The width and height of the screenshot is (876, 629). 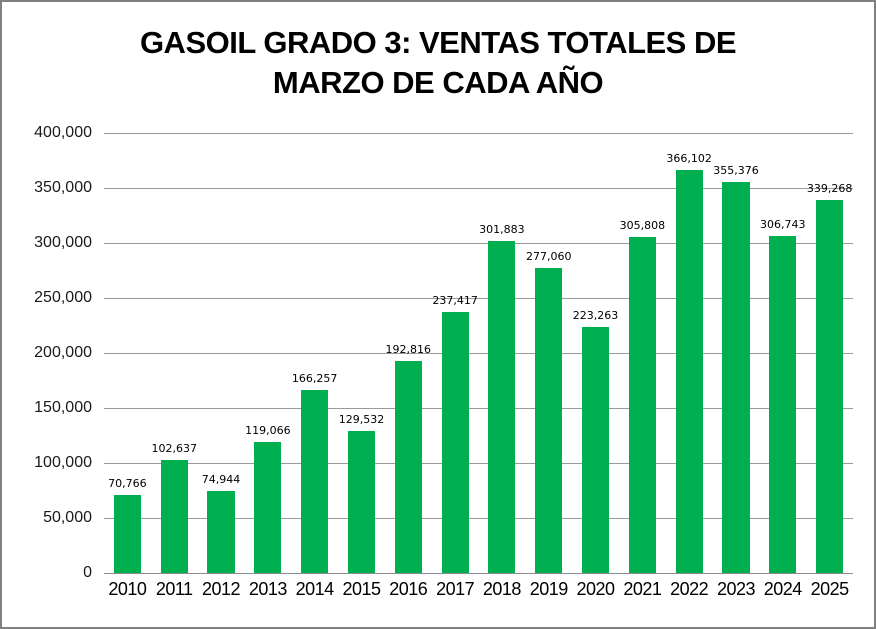 I want to click on x-tick-label-2017: 2017, so click(x=455, y=589).